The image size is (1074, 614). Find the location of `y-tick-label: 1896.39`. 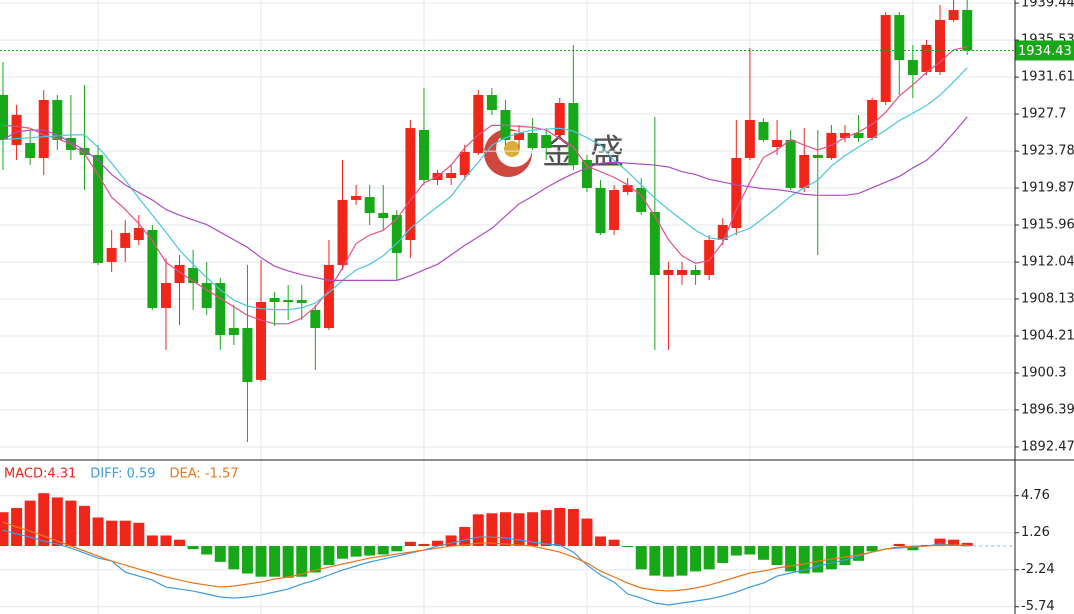

y-tick-label: 1896.39 is located at coordinates (1047, 409).